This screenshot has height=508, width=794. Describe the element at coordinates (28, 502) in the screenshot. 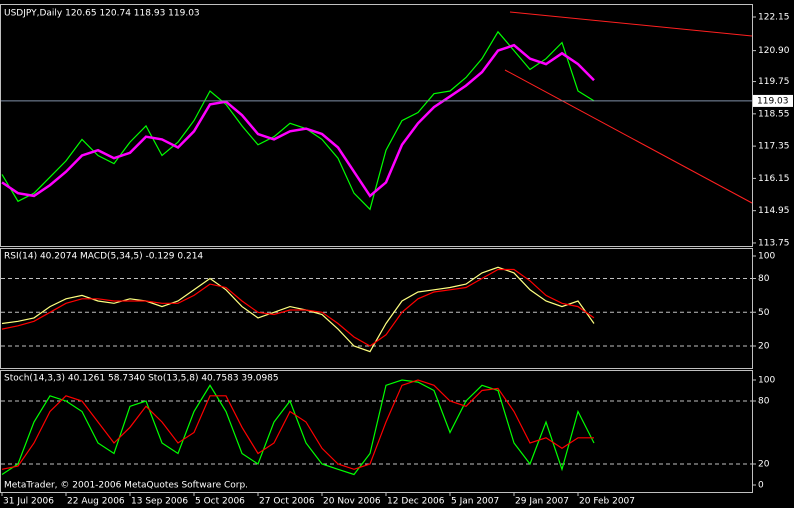

I see `x-tick-label: 31 Jul 2006` at that location.